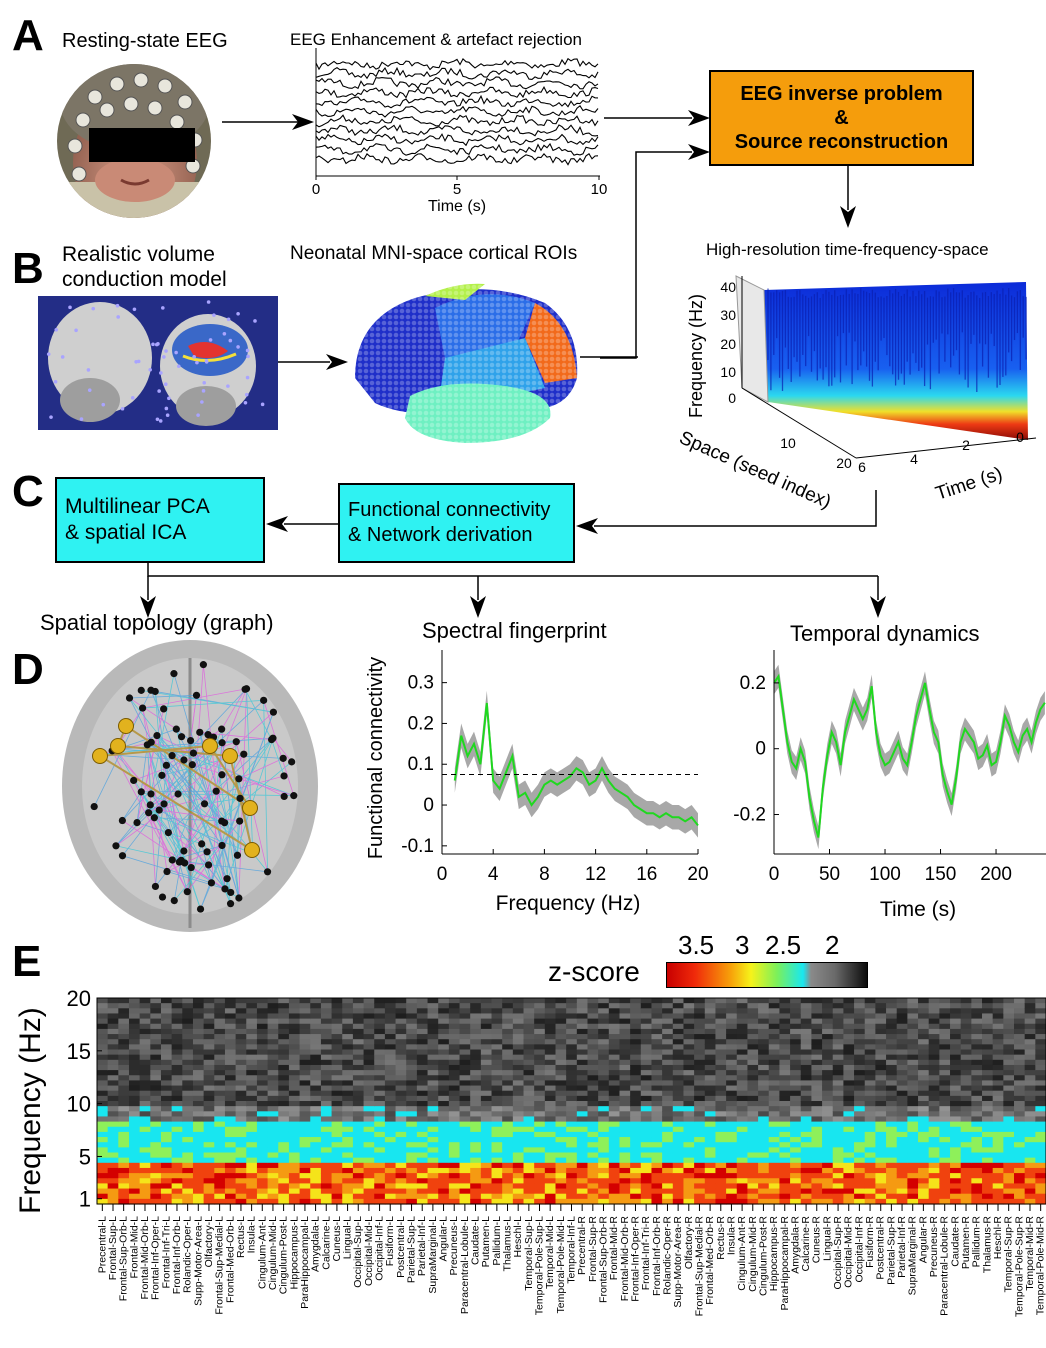 Image resolution: width=1046 pixels, height=1348 pixels. I want to click on roi-title: Neonatal MNI-space cortical ROIs, so click(434, 253).